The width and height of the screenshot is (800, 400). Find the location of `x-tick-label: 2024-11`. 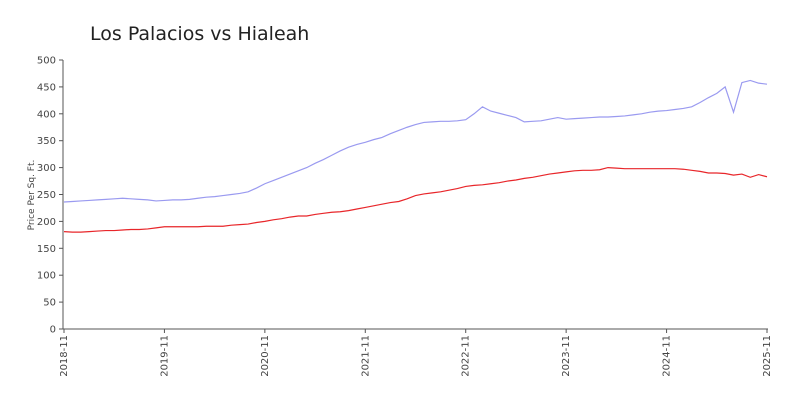

x-tick-label: 2024-11 is located at coordinates (667, 356).